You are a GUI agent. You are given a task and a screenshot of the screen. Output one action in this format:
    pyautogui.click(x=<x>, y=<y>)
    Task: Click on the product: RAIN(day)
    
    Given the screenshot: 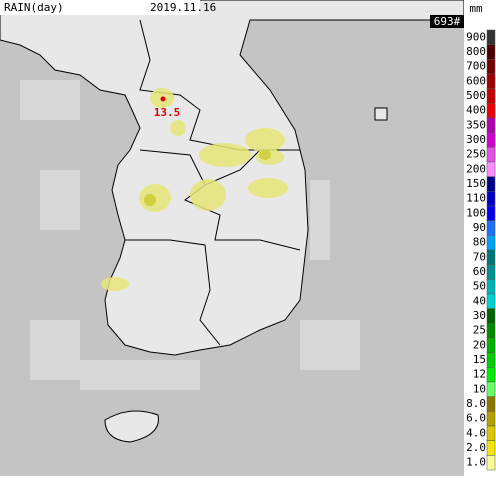 What is the action you would take?
    pyautogui.click(x=34, y=7)
    